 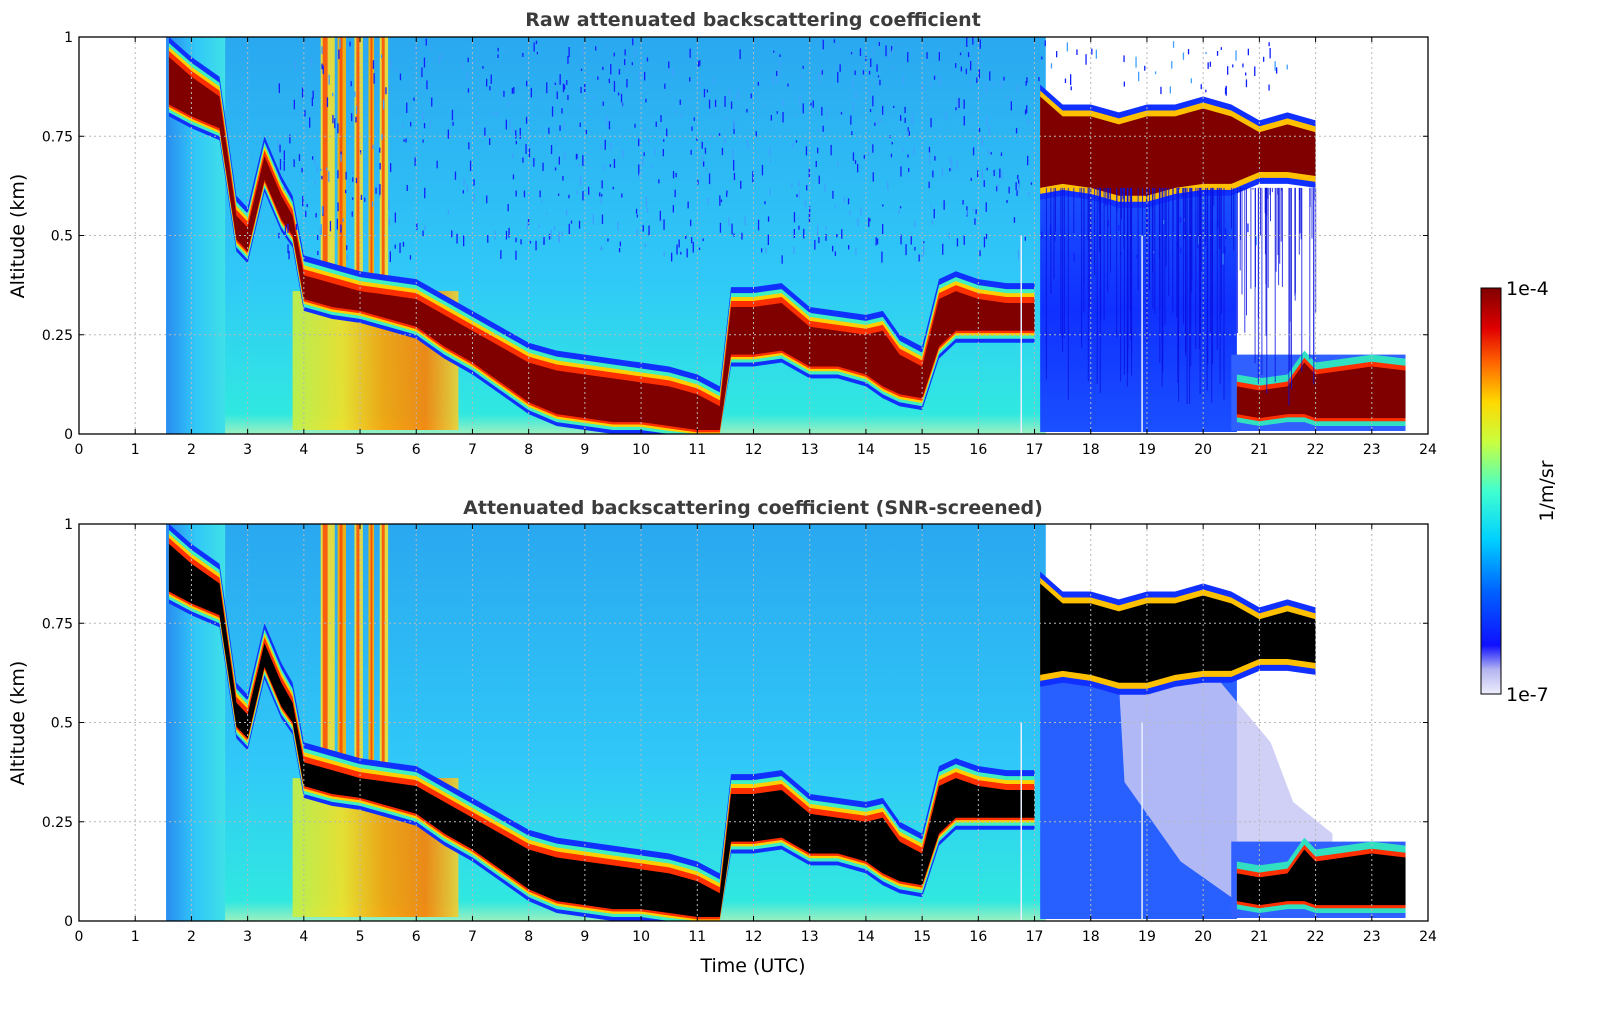 I want to click on data-gap, so click(x=1021, y=334).